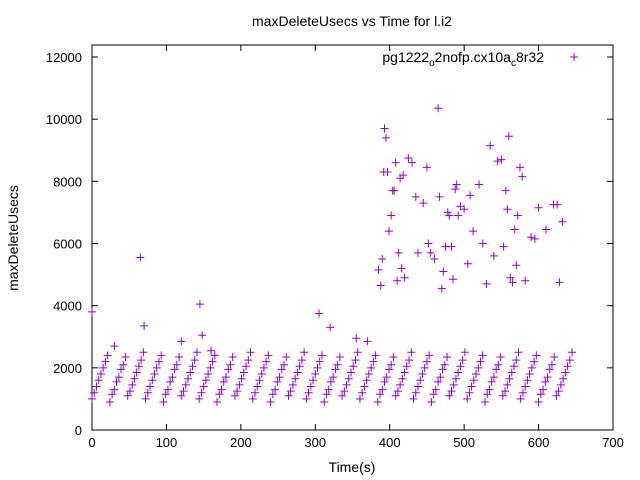 This screenshot has height=480, width=640. I want to click on y-tick-label: 0, so click(78, 430).